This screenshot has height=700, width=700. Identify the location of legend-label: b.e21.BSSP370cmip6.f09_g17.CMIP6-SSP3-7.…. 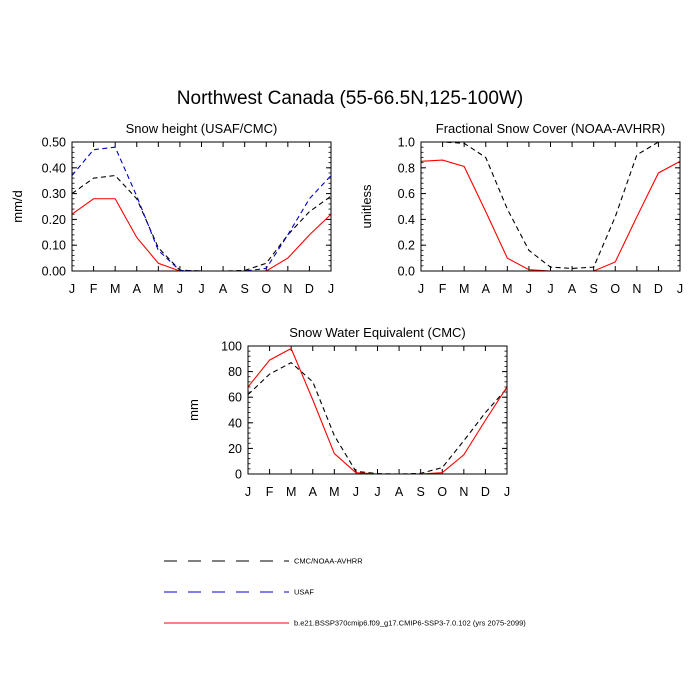
(410, 623).